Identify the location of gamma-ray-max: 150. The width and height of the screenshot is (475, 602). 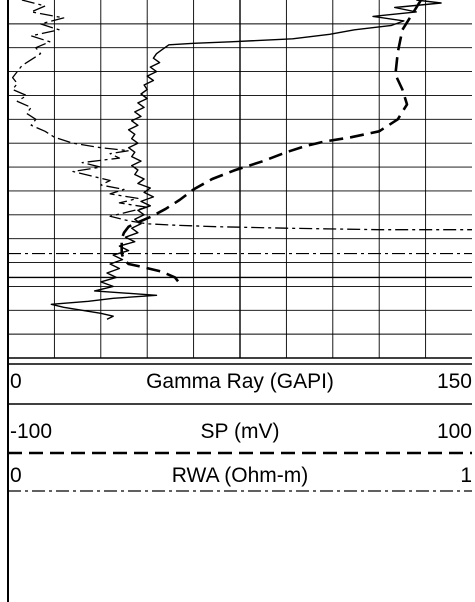
(454, 381).